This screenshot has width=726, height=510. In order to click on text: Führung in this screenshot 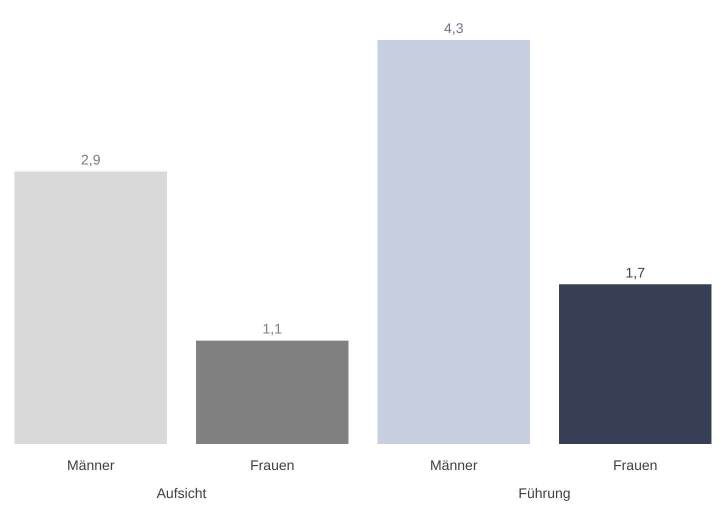, I will do `click(544, 493)`.